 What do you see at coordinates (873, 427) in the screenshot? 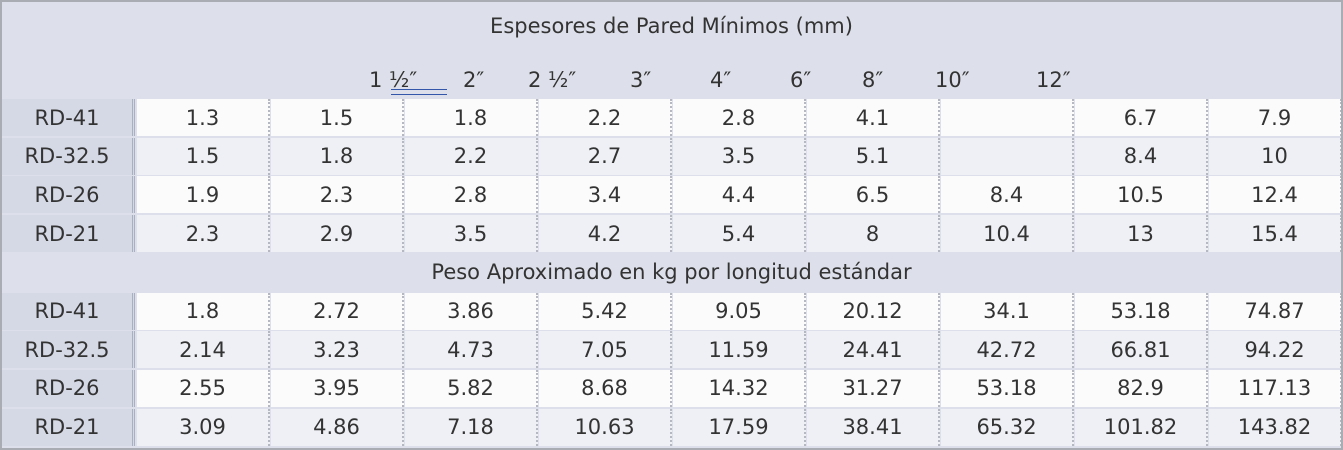
I see `value-cell: 38.41` at bounding box center [873, 427].